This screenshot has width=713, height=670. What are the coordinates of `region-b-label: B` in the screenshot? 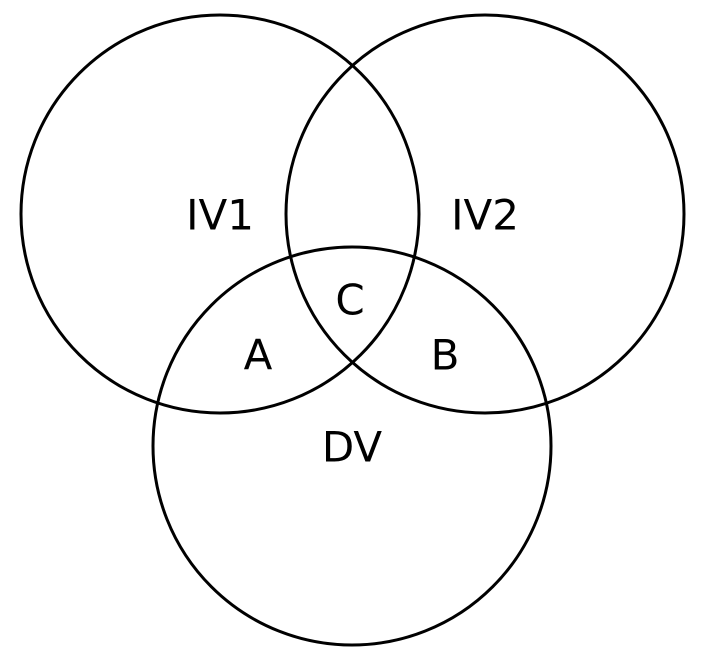 It's located at (445, 355).